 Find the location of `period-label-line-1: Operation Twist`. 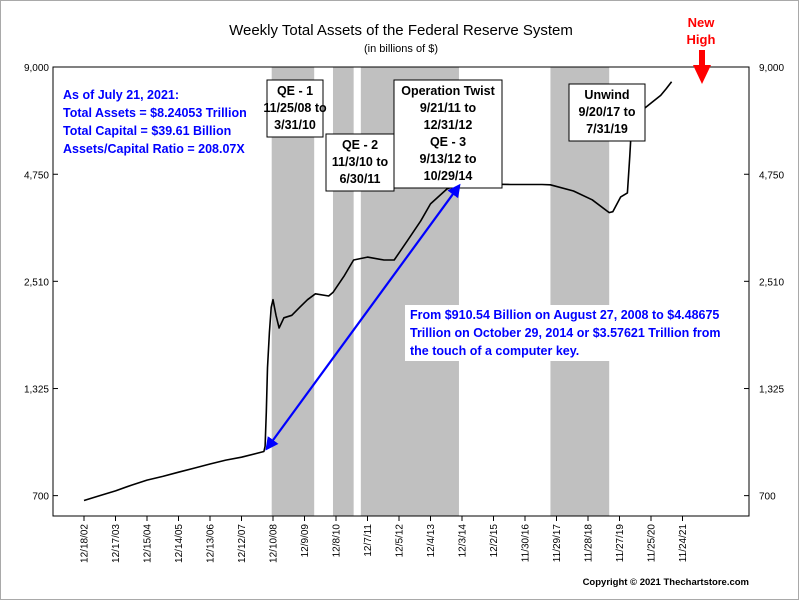

period-label-line-1: Operation Twist is located at coordinates (448, 91).